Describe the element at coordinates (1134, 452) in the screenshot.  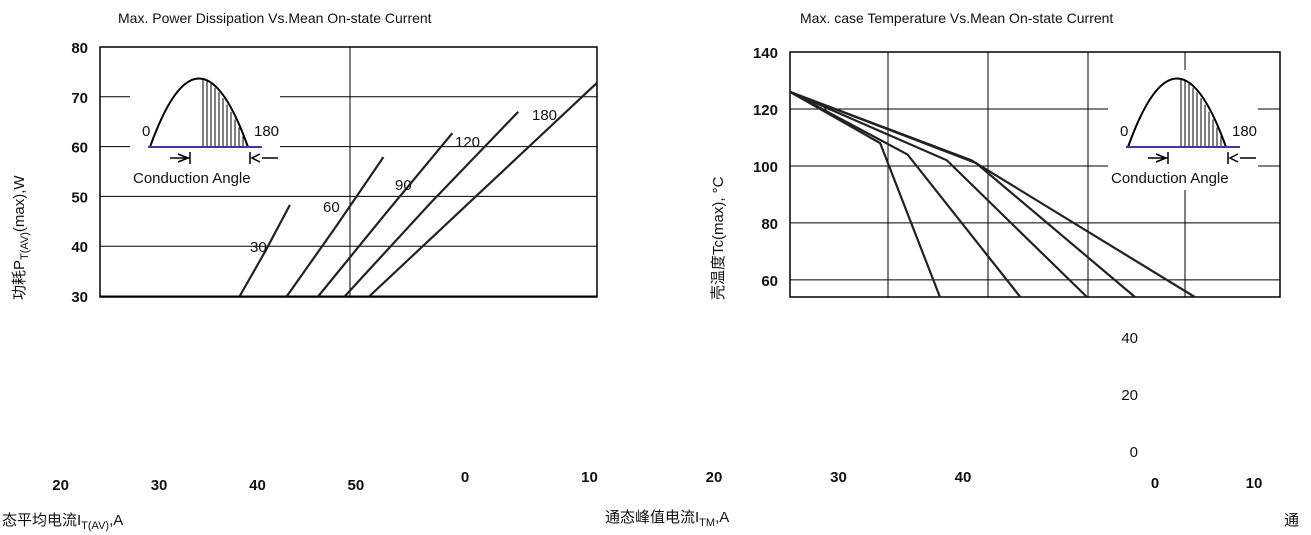
I see `y-tick-label: 0` at that location.